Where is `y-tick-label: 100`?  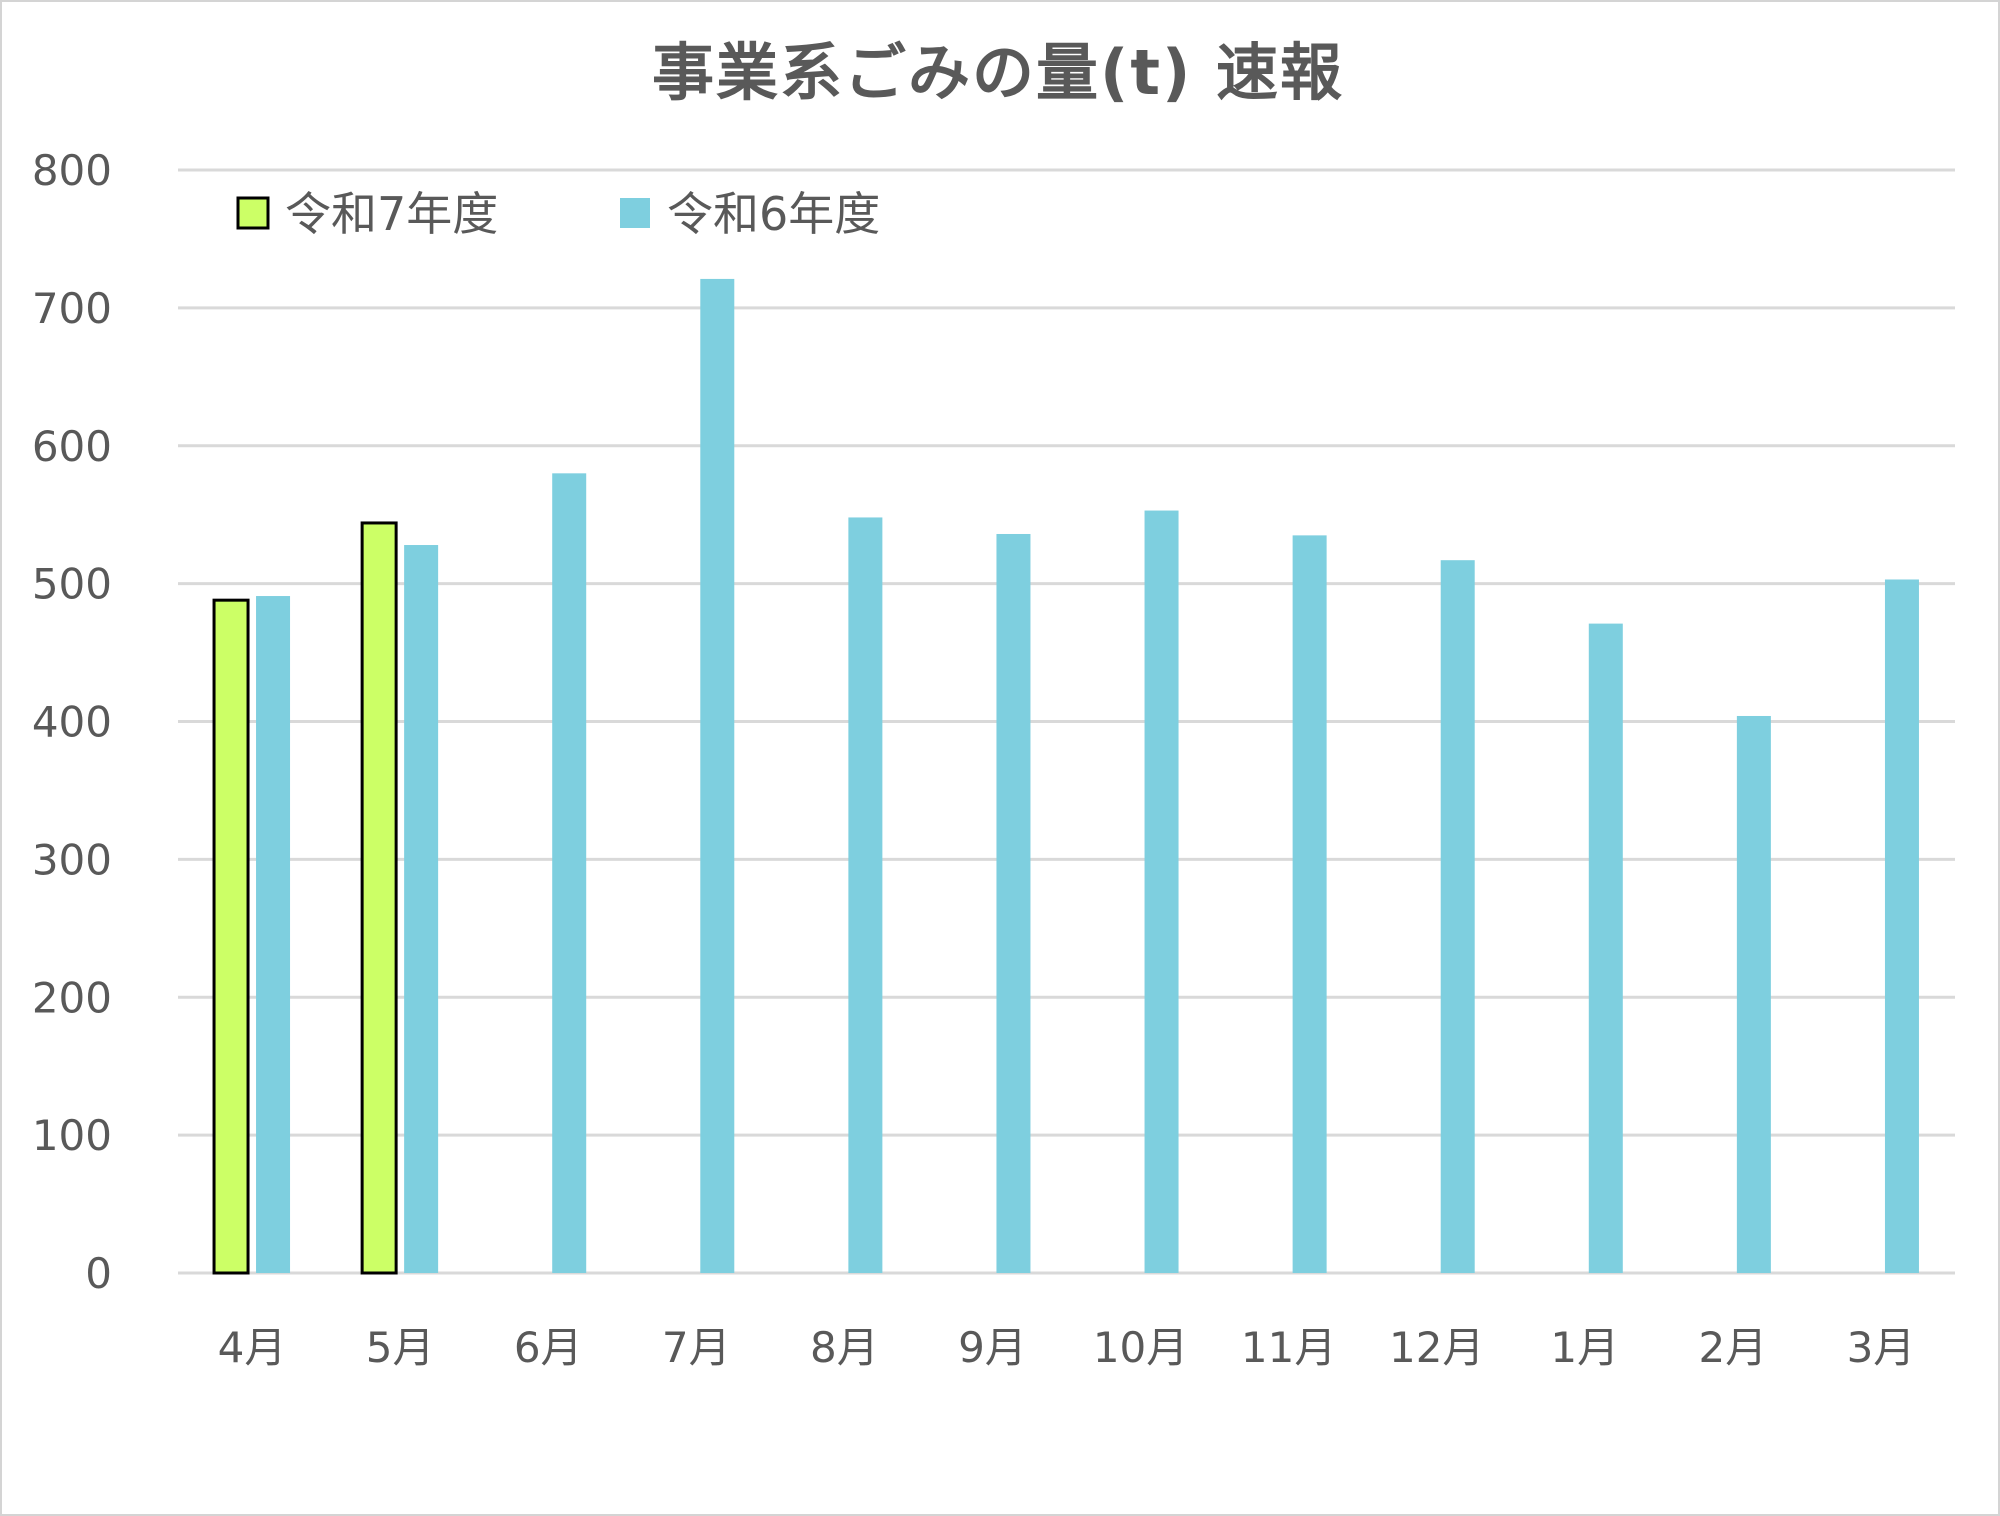 y-tick-label: 100 is located at coordinates (72, 1135).